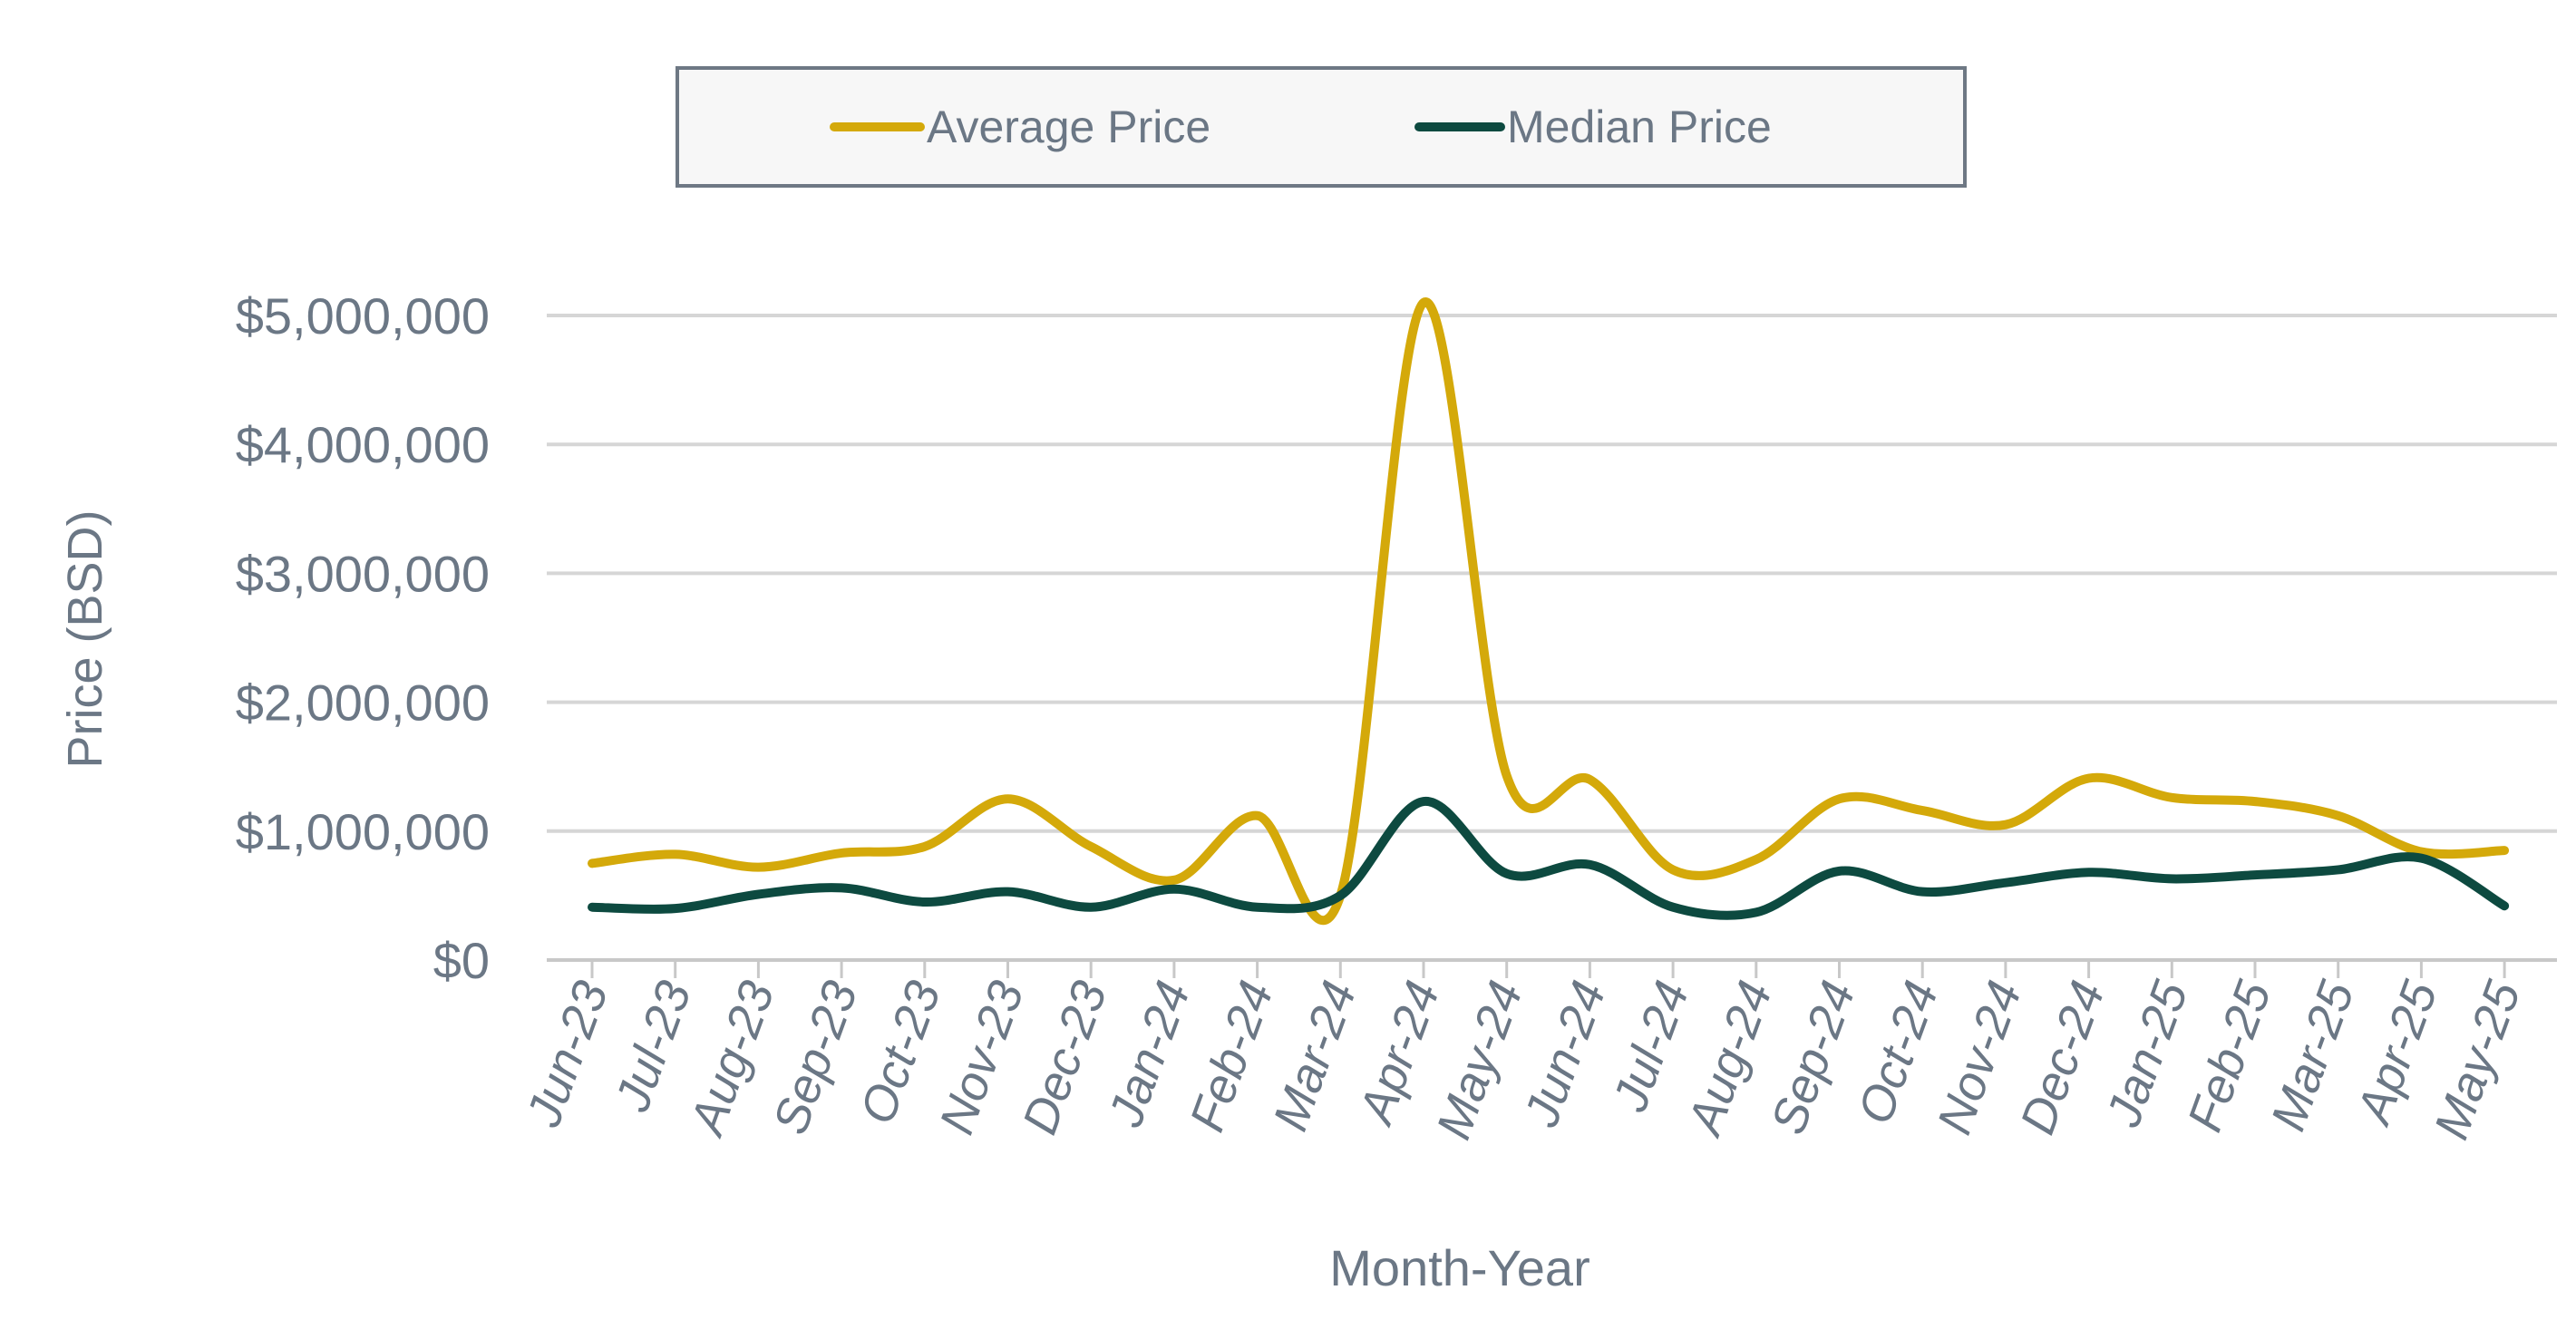 This screenshot has width=2576, height=1329. What do you see at coordinates (1321, 127) in the screenshot?
I see `legend: Average Price Median Price` at bounding box center [1321, 127].